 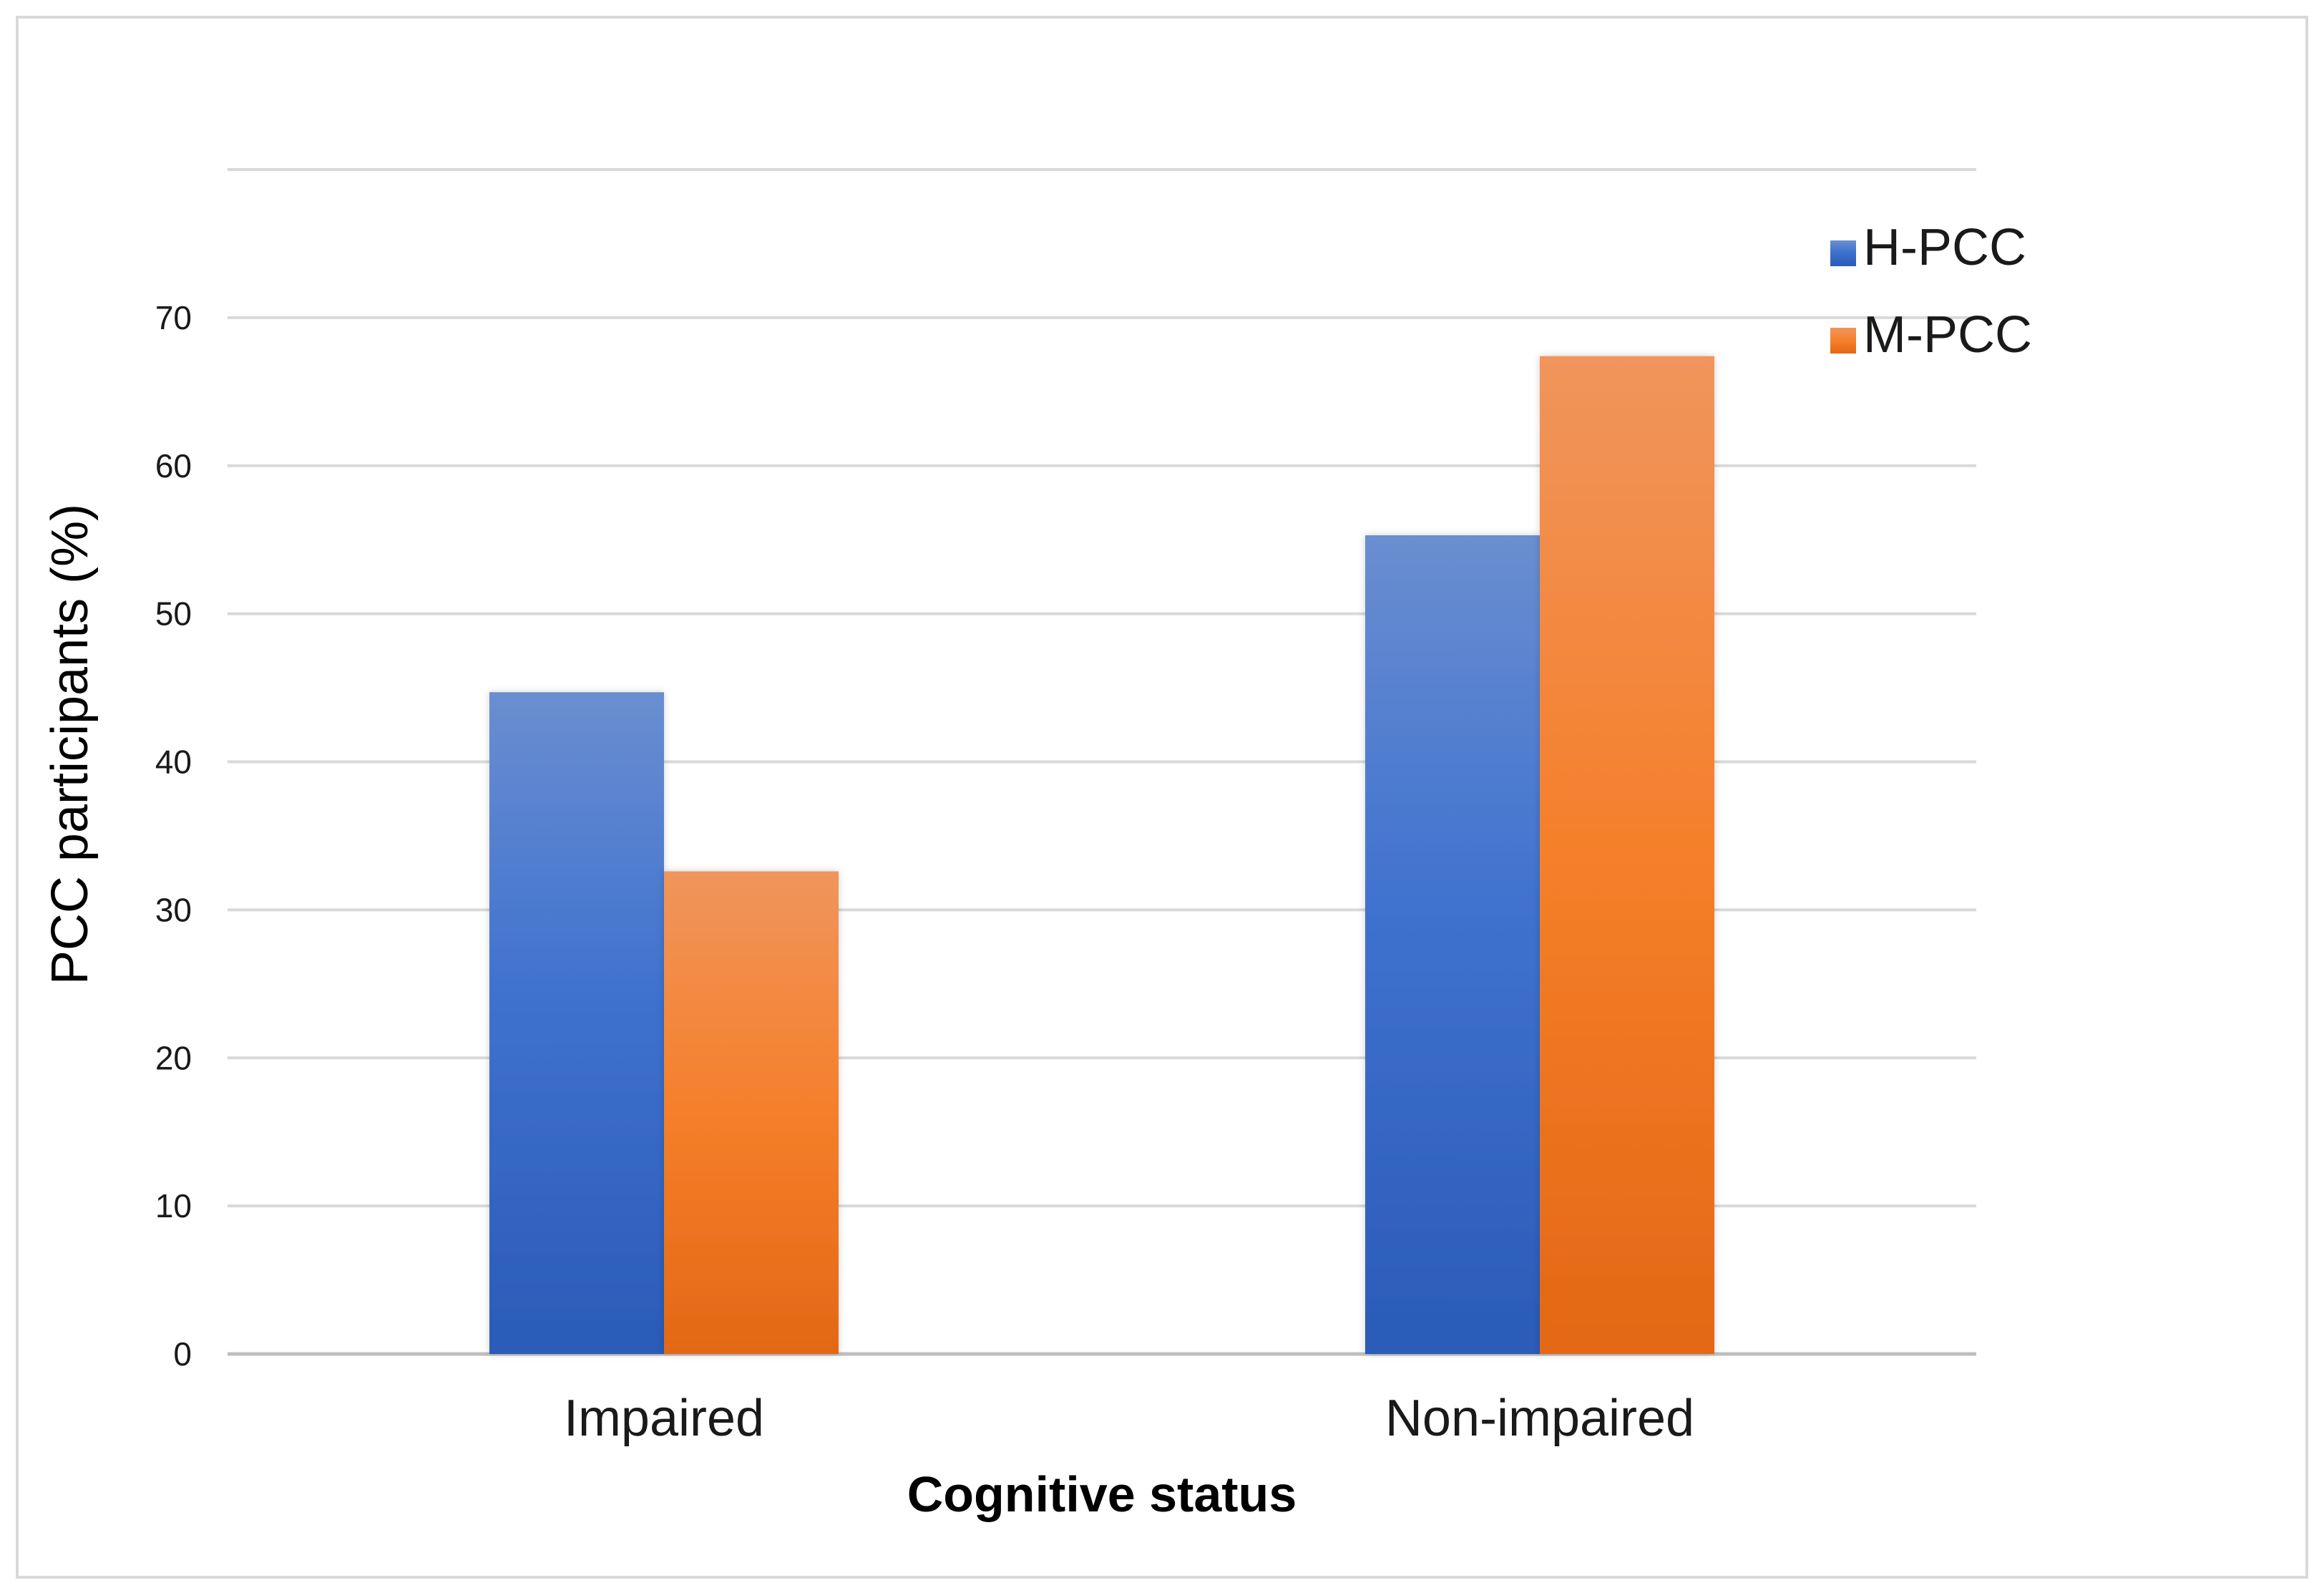 What do you see at coordinates (1627, 855) in the screenshot?
I see `bar-m-pcc-non-impaired` at bounding box center [1627, 855].